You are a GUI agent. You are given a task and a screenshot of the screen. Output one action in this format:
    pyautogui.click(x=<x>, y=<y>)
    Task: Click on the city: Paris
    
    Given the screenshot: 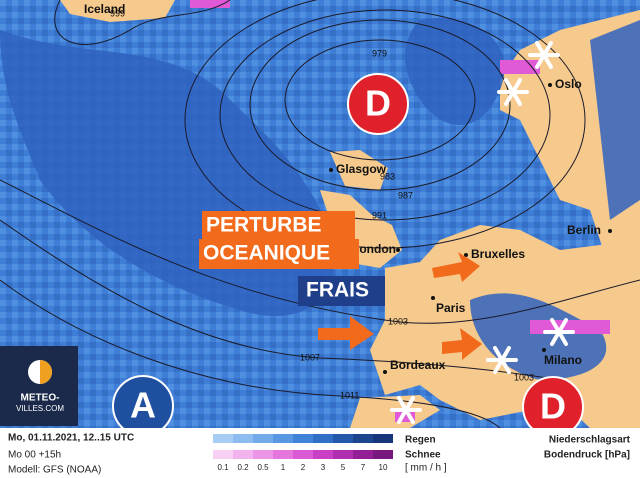 What is the action you would take?
    pyautogui.click(x=451, y=308)
    